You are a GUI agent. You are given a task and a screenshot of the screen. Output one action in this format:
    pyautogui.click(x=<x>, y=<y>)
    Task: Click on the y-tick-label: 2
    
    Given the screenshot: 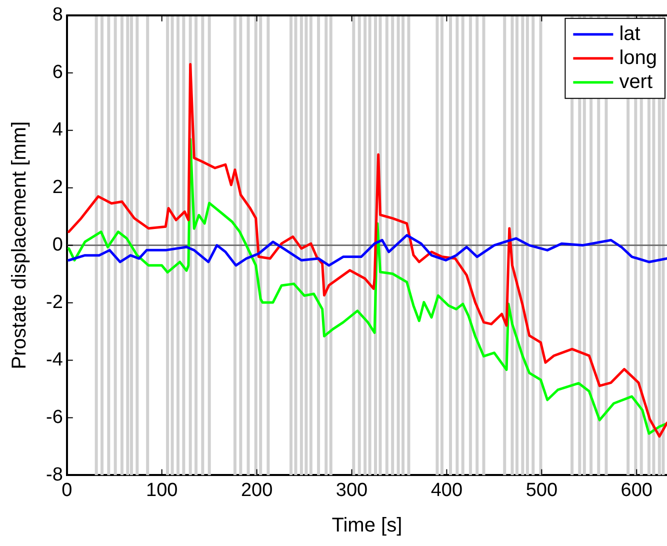 What is the action you would take?
    pyautogui.click(x=57, y=187)
    